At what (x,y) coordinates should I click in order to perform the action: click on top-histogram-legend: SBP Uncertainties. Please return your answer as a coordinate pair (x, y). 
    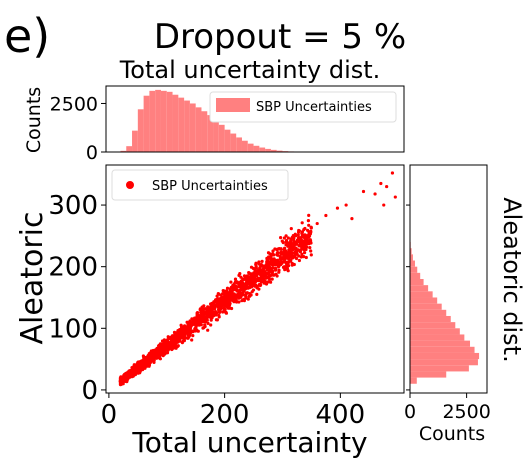
    Looking at the image, I should click on (303, 107).